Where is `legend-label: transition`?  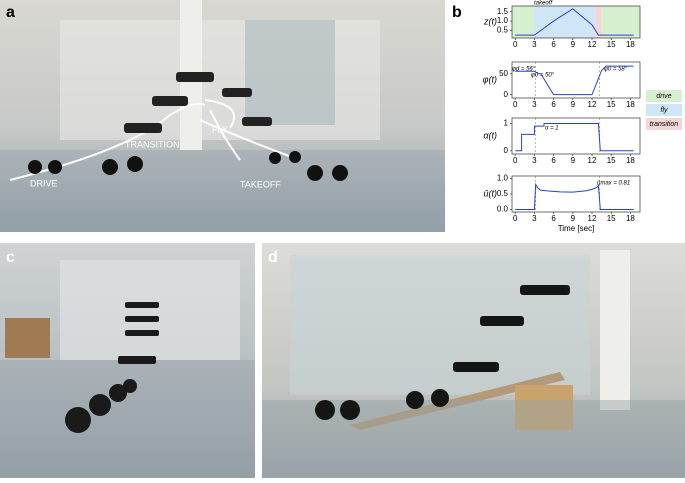 legend-label: transition is located at coordinates (664, 124).